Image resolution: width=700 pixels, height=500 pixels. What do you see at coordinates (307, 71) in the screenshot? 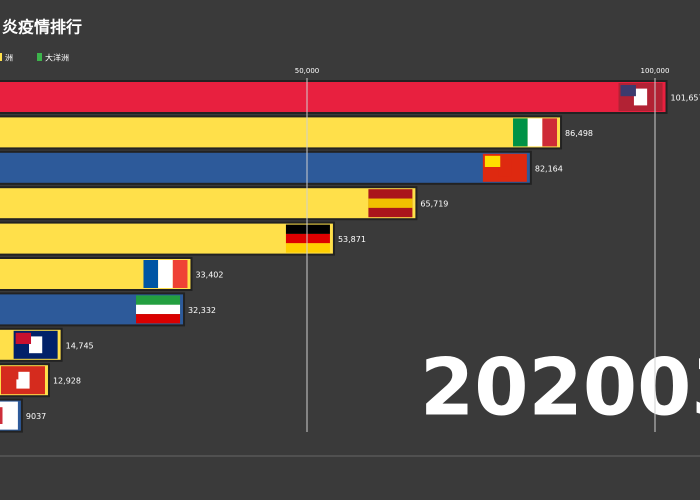
I see `x-tick-label: 50,000` at bounding box center [307, 71].